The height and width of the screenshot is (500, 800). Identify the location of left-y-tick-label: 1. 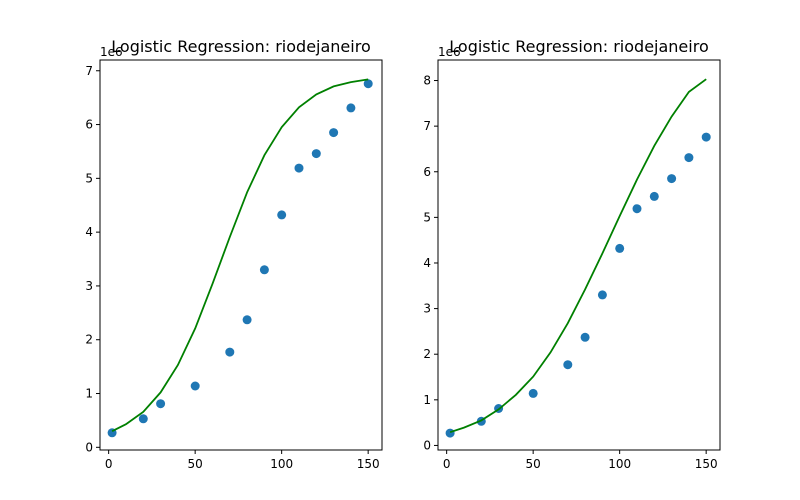
(89, 394).